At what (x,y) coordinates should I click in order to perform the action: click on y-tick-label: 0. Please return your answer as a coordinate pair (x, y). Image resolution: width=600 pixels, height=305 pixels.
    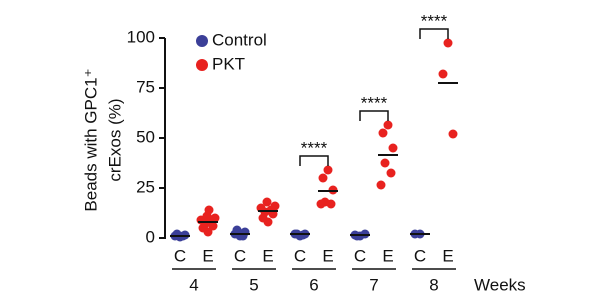
    Looking at the image, I should click on (150, 236).